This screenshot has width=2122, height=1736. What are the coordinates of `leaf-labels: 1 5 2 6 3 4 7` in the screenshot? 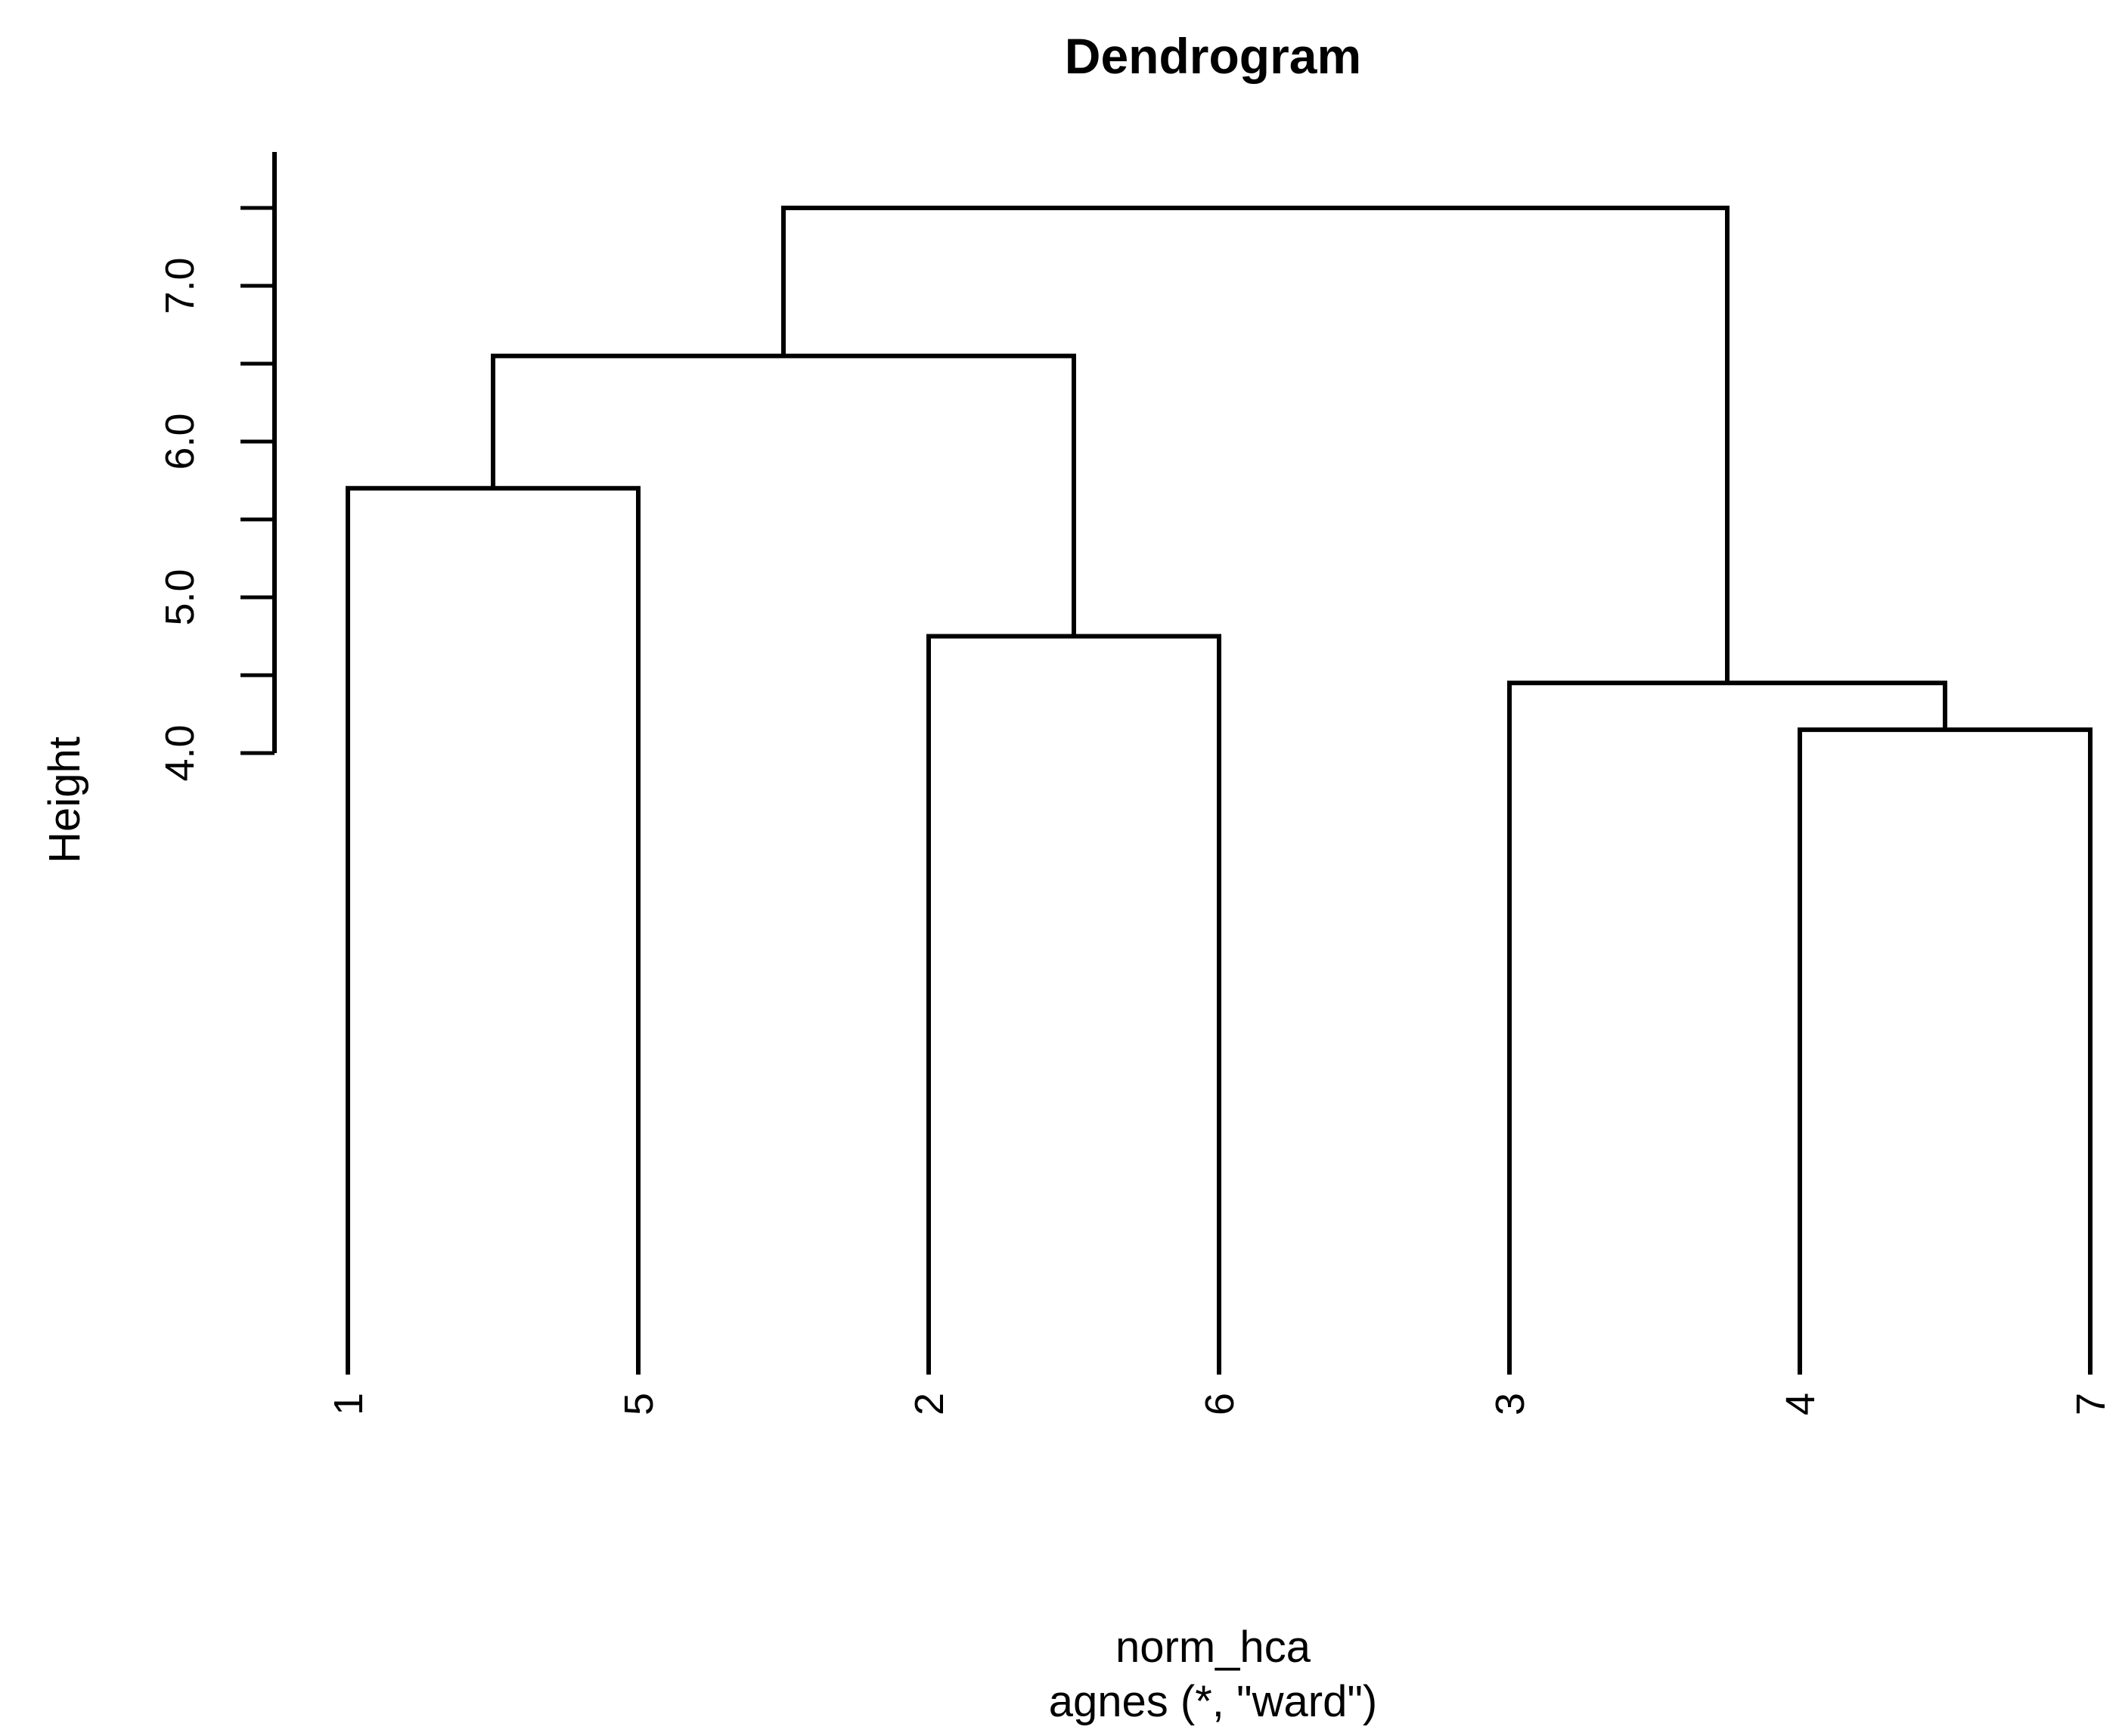 It's located at (1220, 1404).